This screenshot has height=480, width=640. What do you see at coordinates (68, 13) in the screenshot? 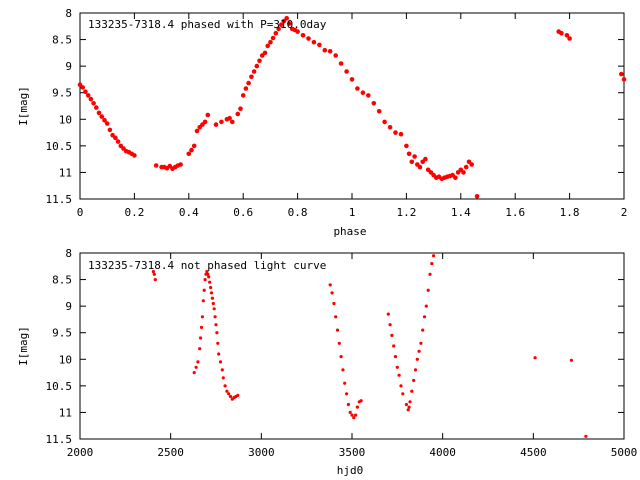
I see `y-tick-label: 8` at bounding box center [68, 13].